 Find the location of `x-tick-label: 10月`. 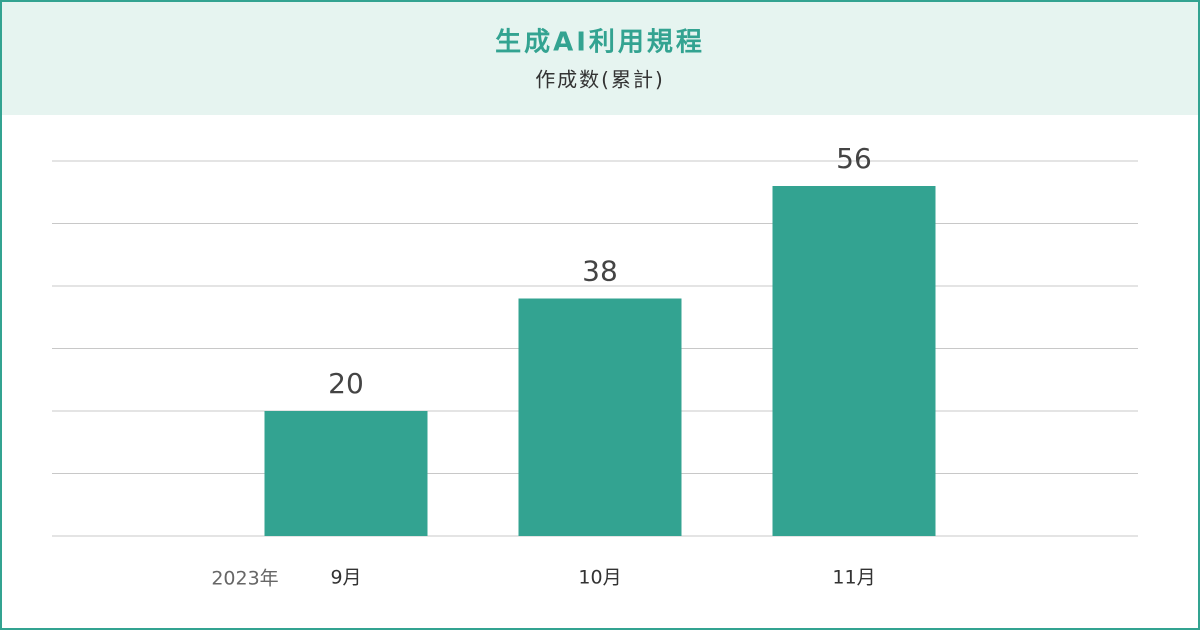

x-tick-label: 10月 is located at coordinates (599, 578).